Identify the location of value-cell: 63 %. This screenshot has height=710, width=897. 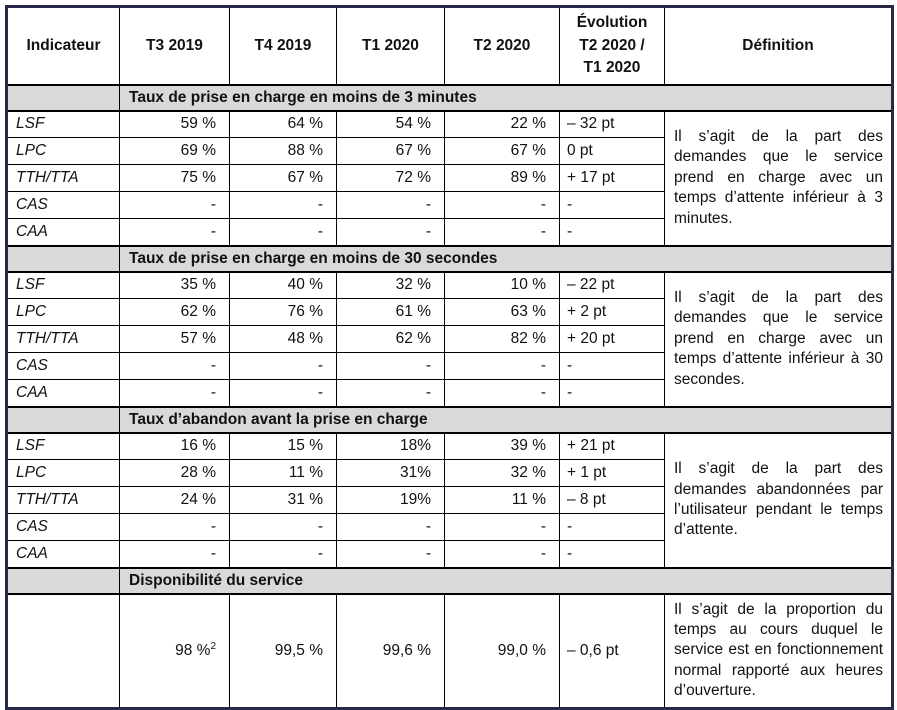
(502, 312).